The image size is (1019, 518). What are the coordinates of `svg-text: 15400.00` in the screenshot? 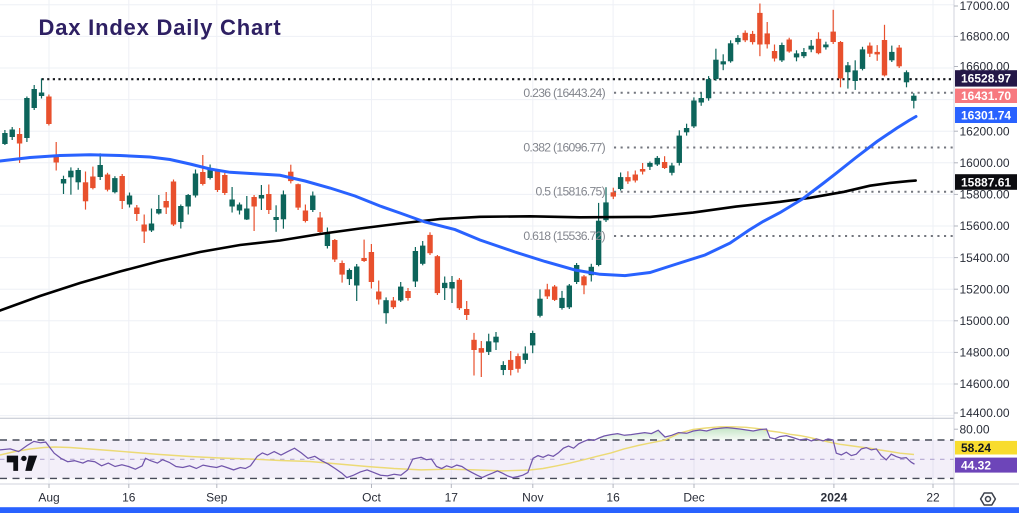 It's located at (985, 258).